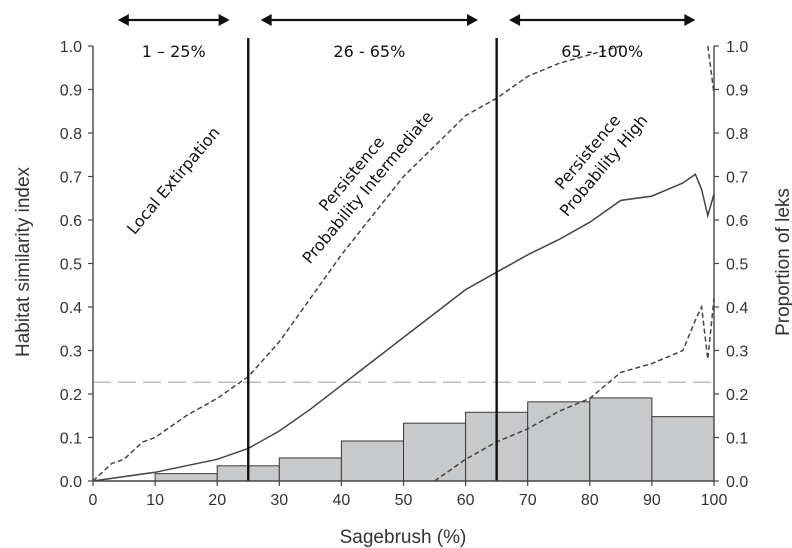 The image size is (792, 548). Describe the element at coordinates (71, 178) in the screenshot. I see `left-tick-label: 0.7` at that location.